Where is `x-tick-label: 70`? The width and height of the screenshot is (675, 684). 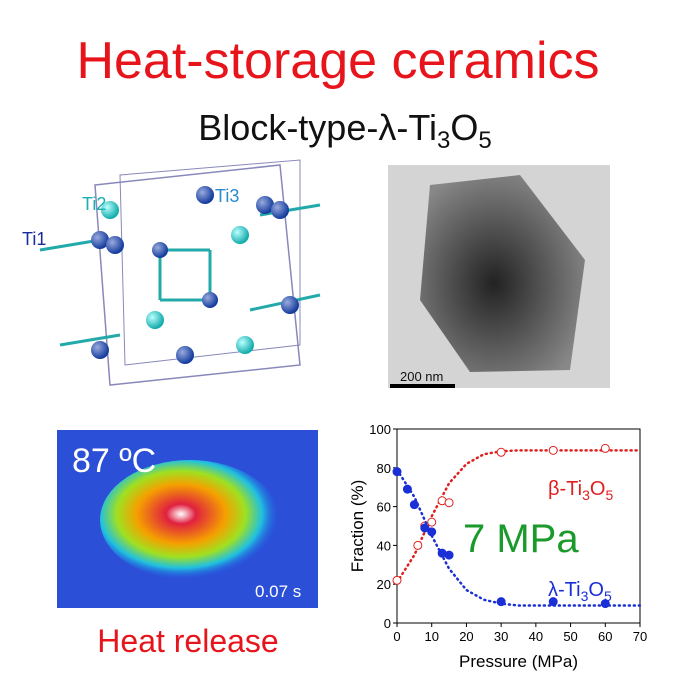
x-tick-label: 70 is located at coordinates (640, 636).